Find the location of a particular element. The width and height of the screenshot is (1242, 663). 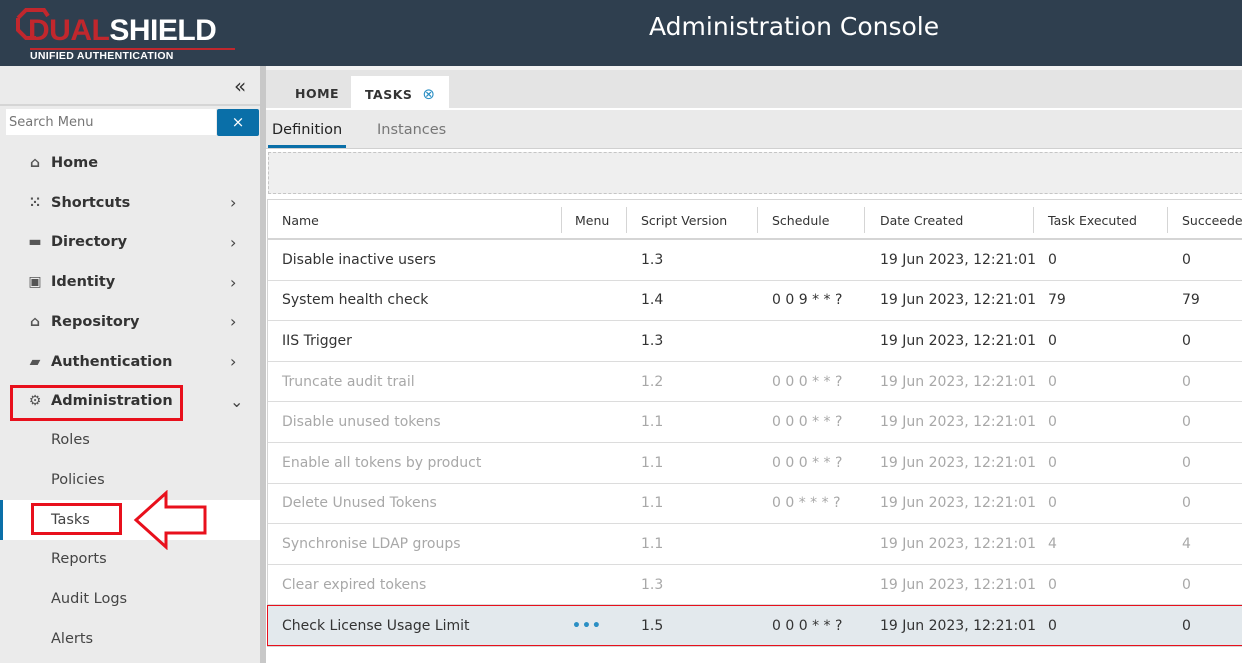

cell-name: Disable unused tokens is located at coordinates (361, 422).